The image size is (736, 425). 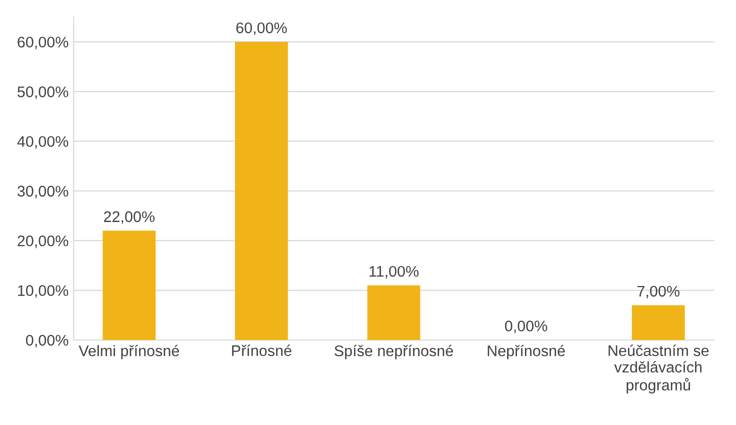 What do you see at coordinates (658, 292) in the screenshot?
I see `data-label: 7,00%` at bounding box center [658, 292].